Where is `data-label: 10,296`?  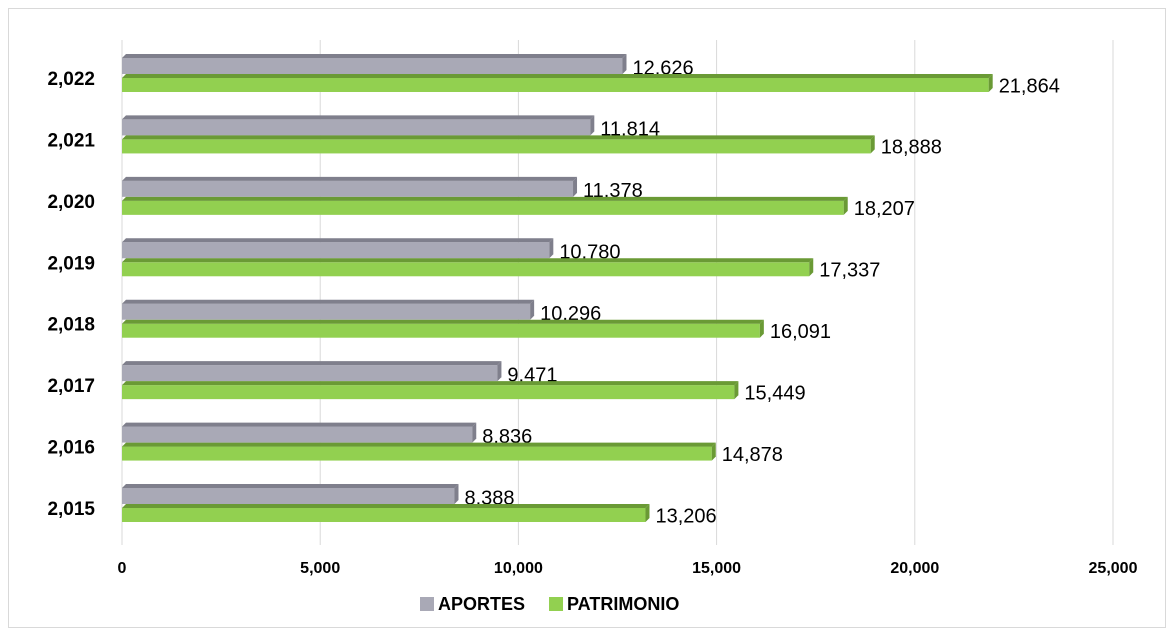 data-label: 10,296 is located at coordinates (570, 314).